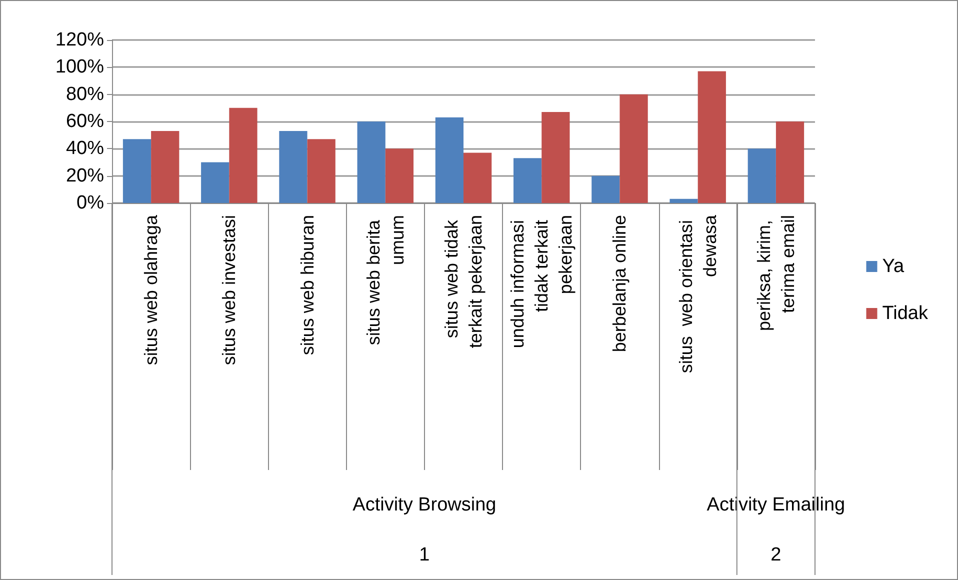  I want to click on x-tick-label: unduh informasi tidak terkait pekerjaan, so click(542, 281).